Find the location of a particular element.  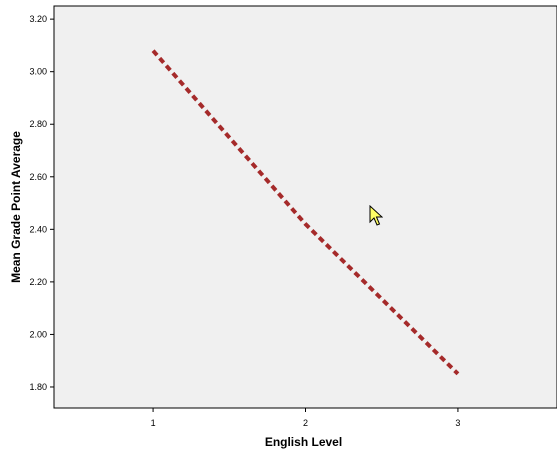

y-tick-label: 2.20 is located at coordinates (38, 282).